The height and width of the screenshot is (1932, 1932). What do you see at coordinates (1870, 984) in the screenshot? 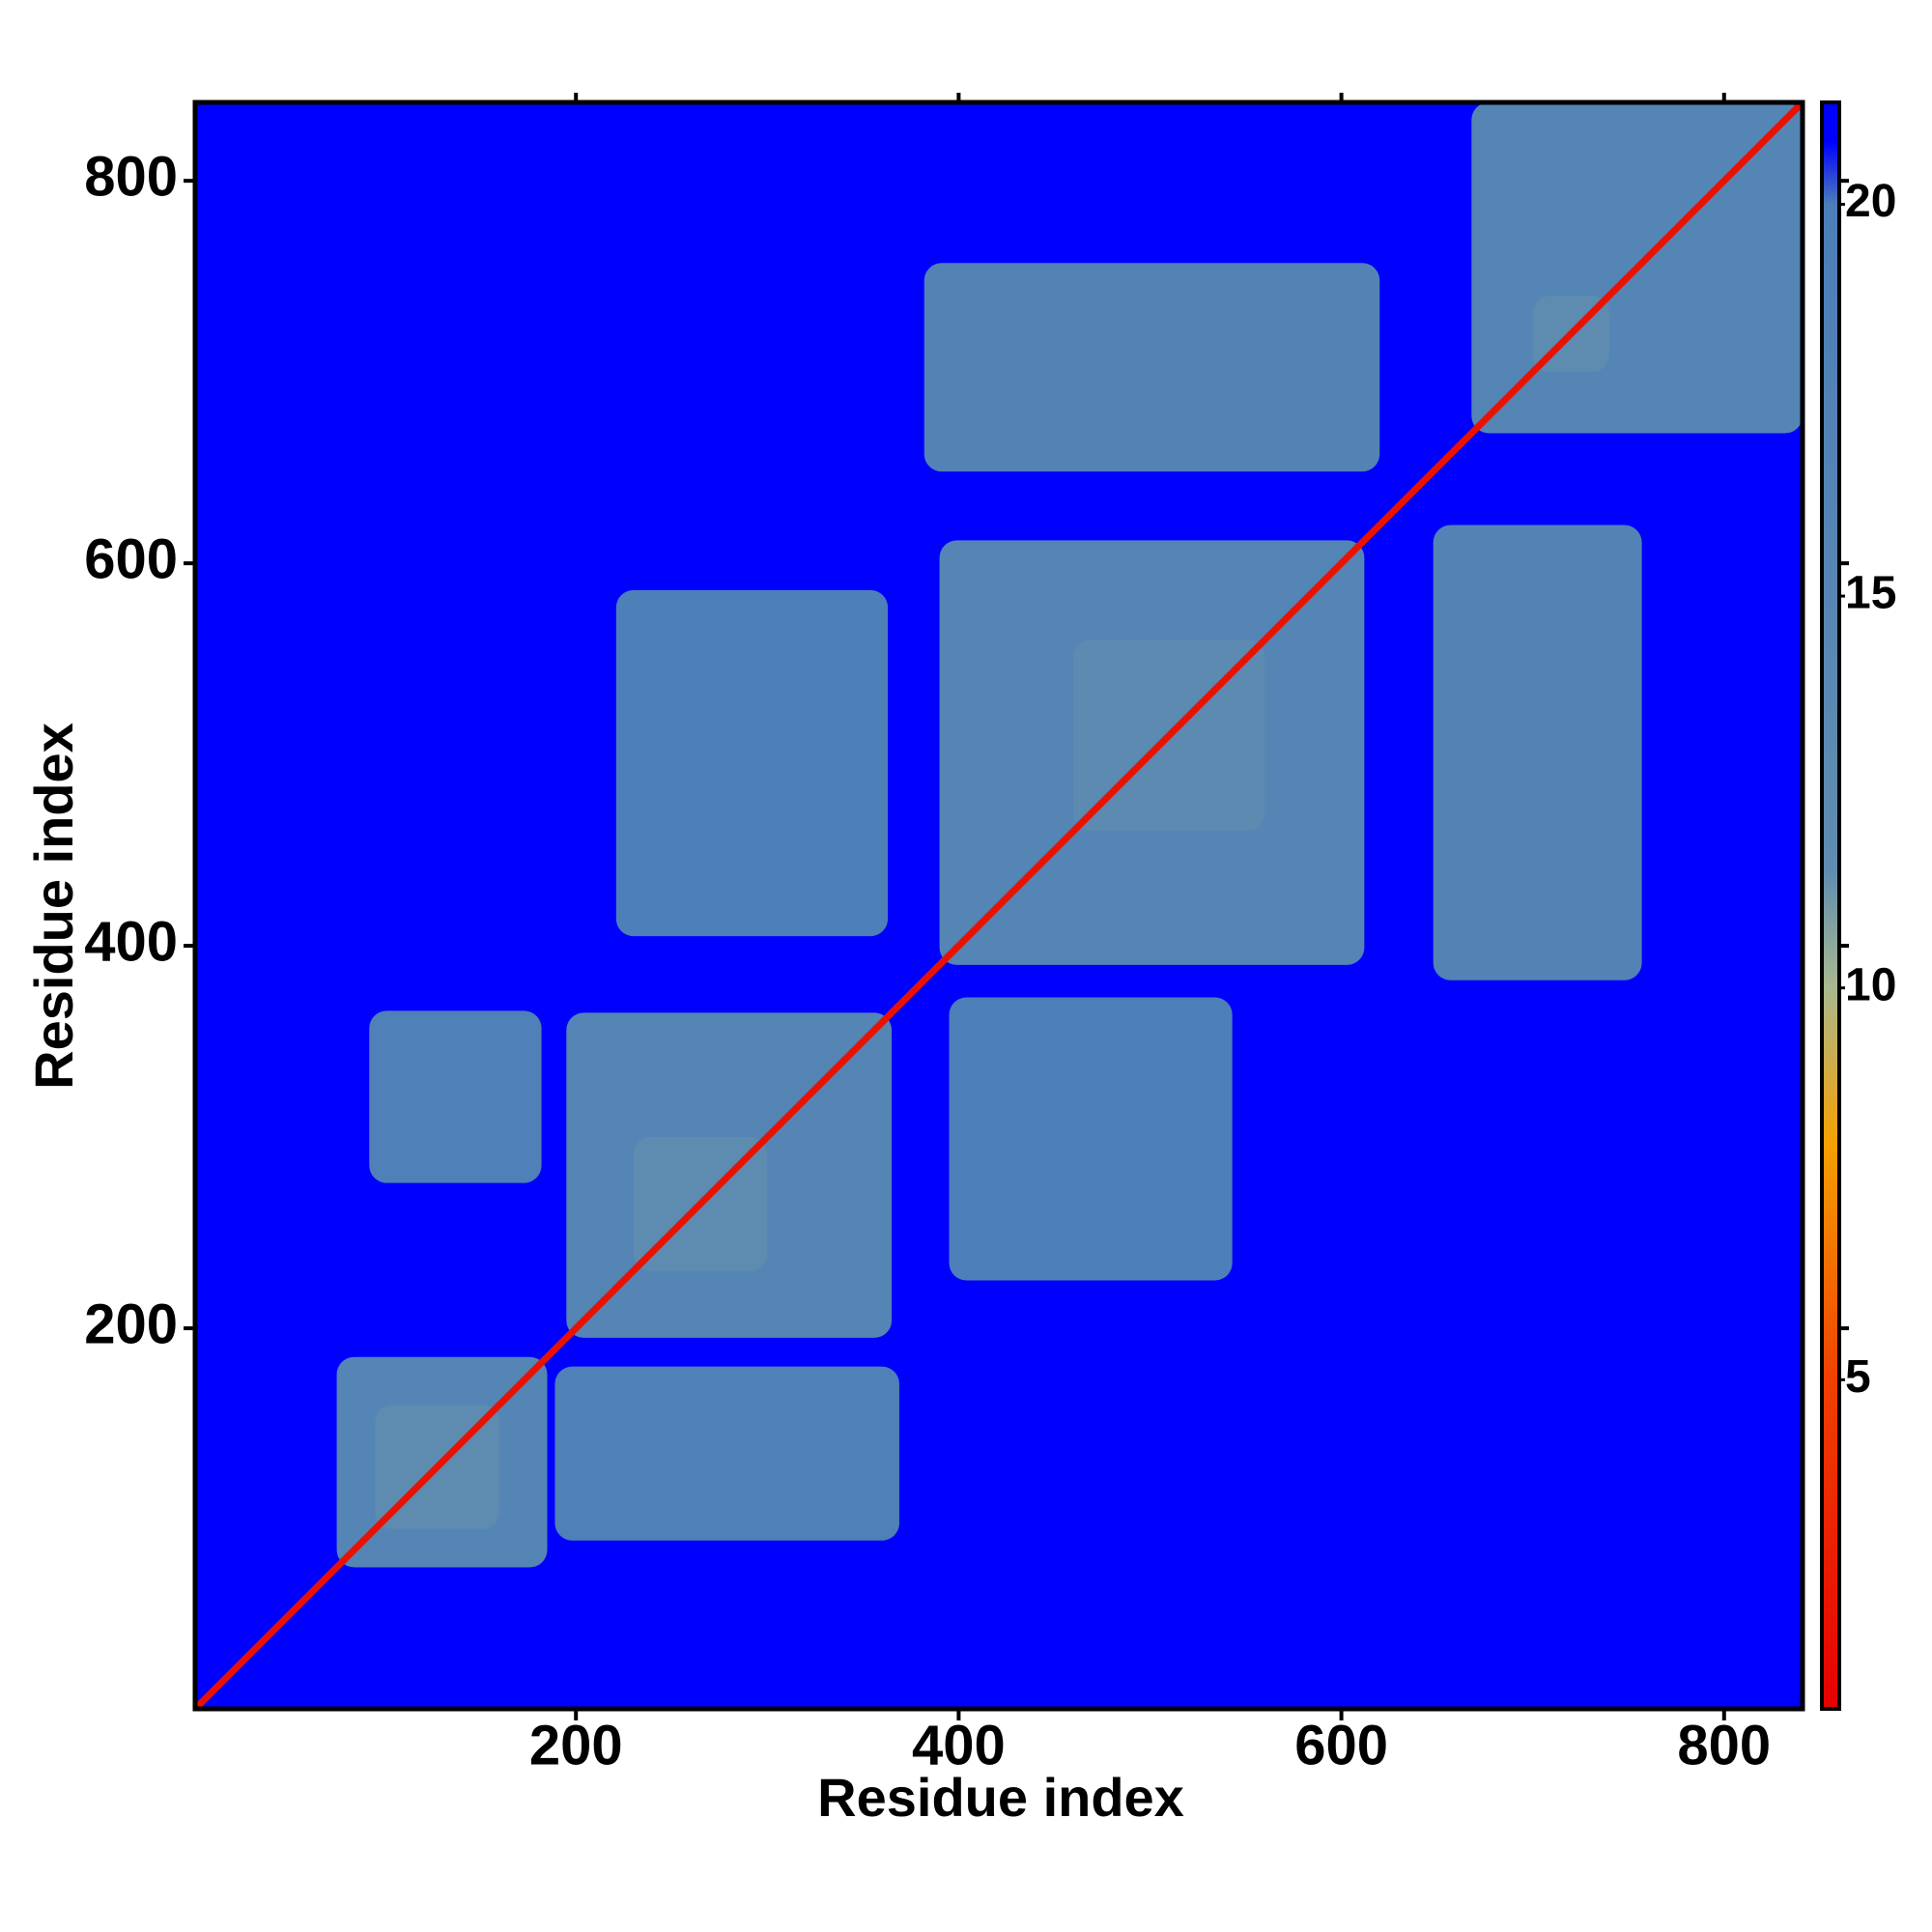
I see `colorbar-tick-label: 10` at bounding box center [1870, 984].